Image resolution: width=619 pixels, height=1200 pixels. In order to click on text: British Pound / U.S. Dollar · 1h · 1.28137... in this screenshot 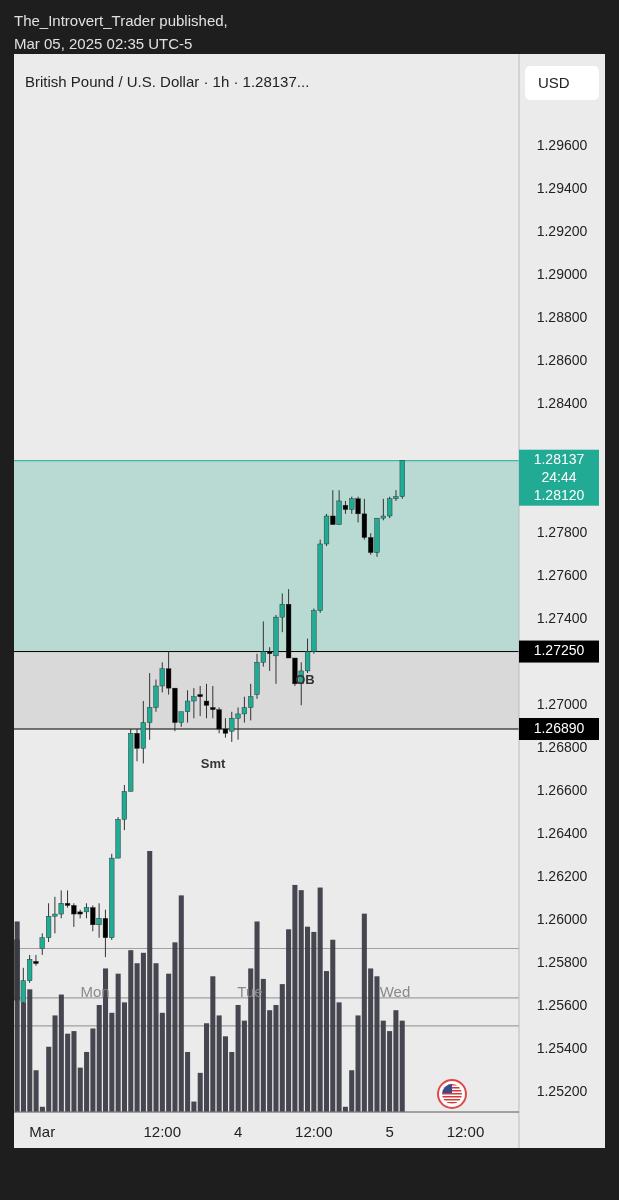, I will do `click(167, 81)`.